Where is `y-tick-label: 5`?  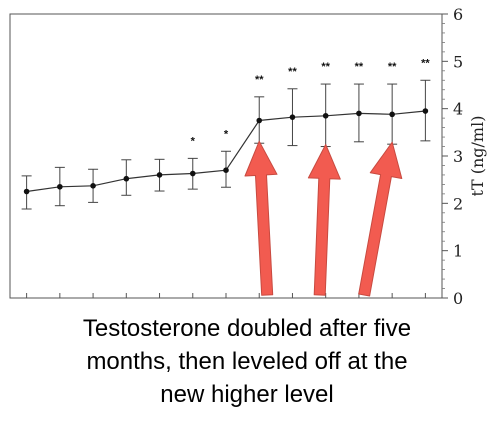 y-tick-label: 5 is located at coordinates (458, 61).